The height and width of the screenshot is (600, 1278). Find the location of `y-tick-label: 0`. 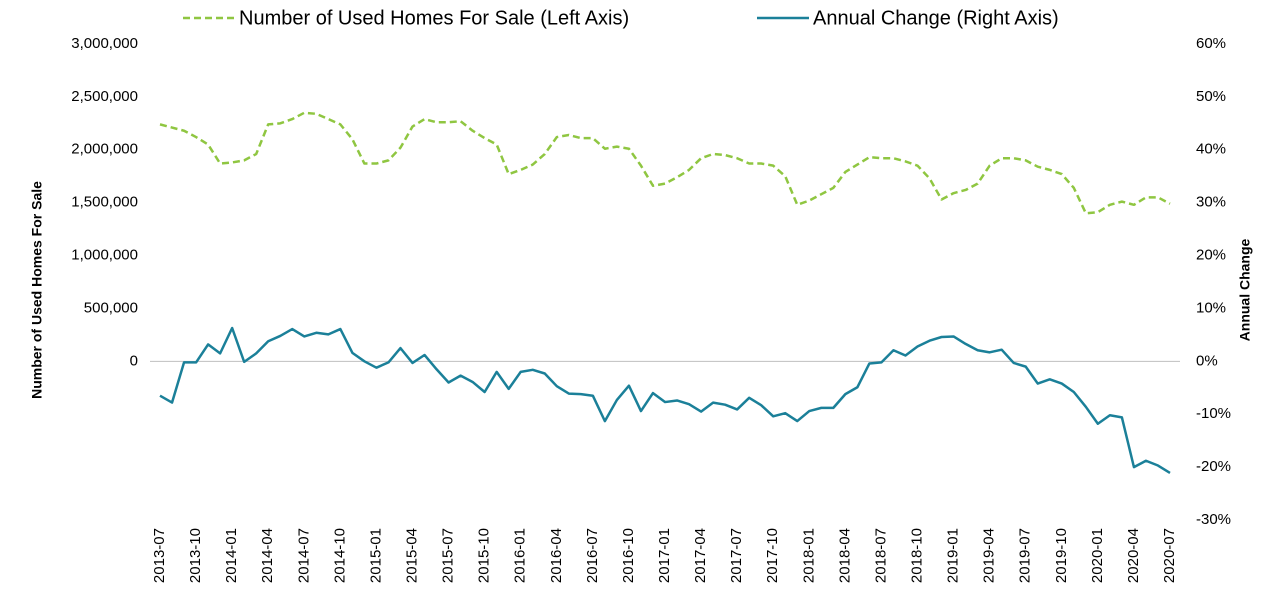

y-tick-label: 0 is located at coordinates (134, 360).